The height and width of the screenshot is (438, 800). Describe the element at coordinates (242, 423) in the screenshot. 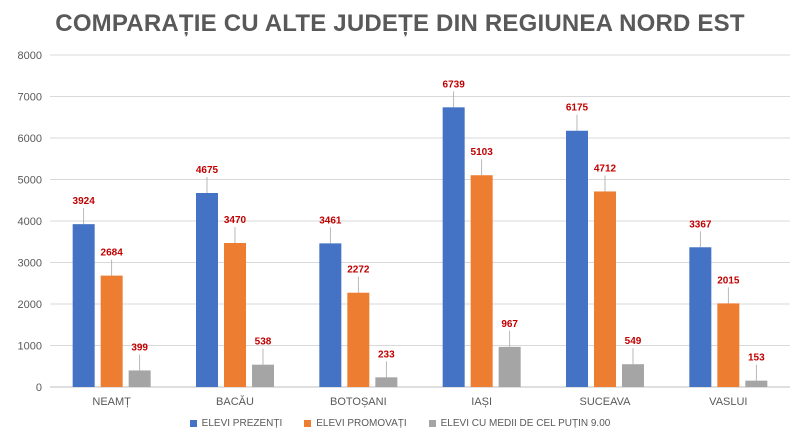

I see `legend-label: ELEVI PREZENȚI` at that location.